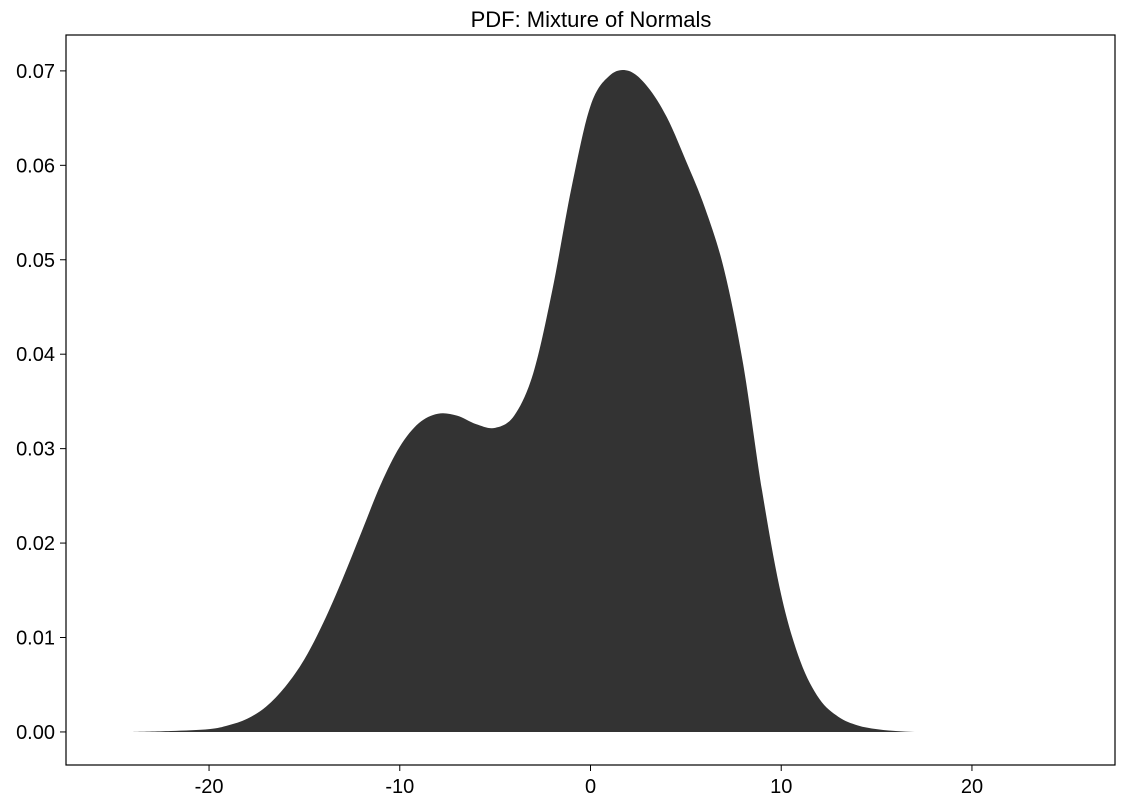 This screenshot has height=802, width=1128. Describe the element at coordinates (591, 19) in the screenshot. I see `chart-title: PDF: Mixture of Normals` at that location.